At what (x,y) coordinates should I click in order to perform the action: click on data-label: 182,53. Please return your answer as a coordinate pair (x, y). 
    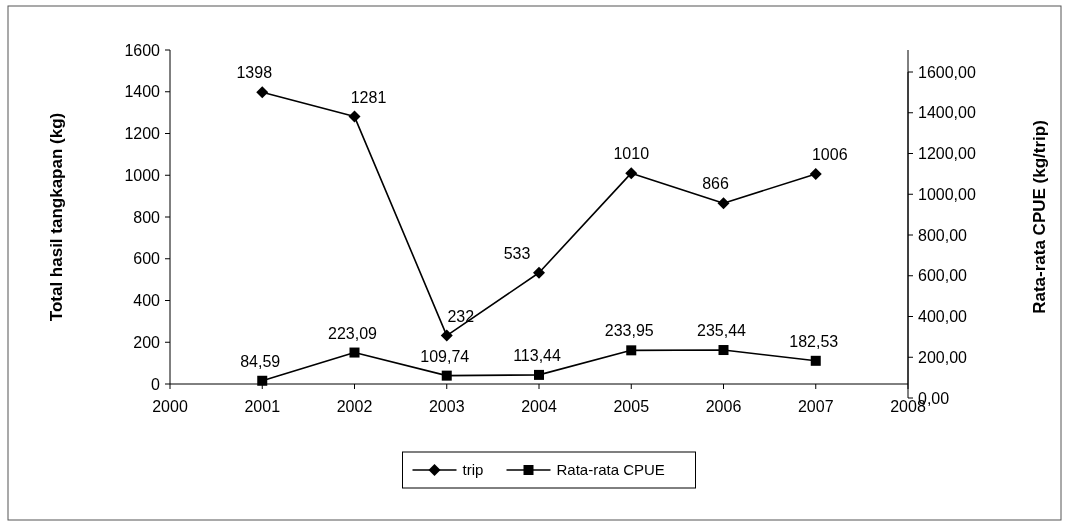
    Looking at the image, I should click on (814, 341).